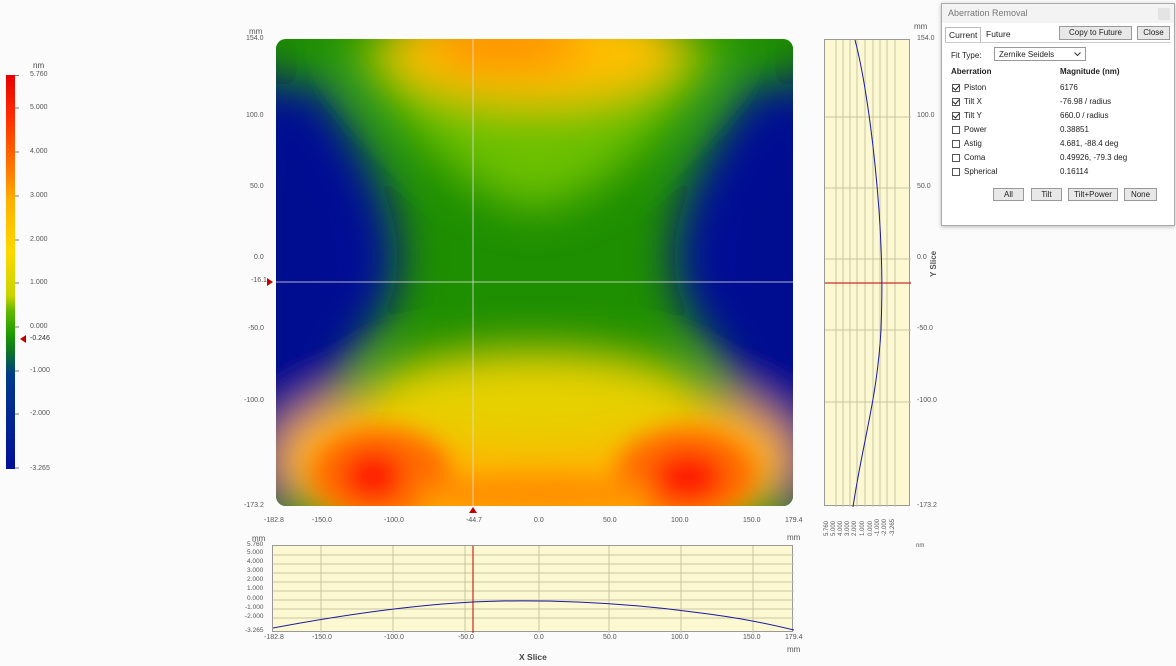  What do you see at coordinates (827, 528) in the screenshot?
I see `yslice-x-tick: 5.760` at bounding box center [827, 528].